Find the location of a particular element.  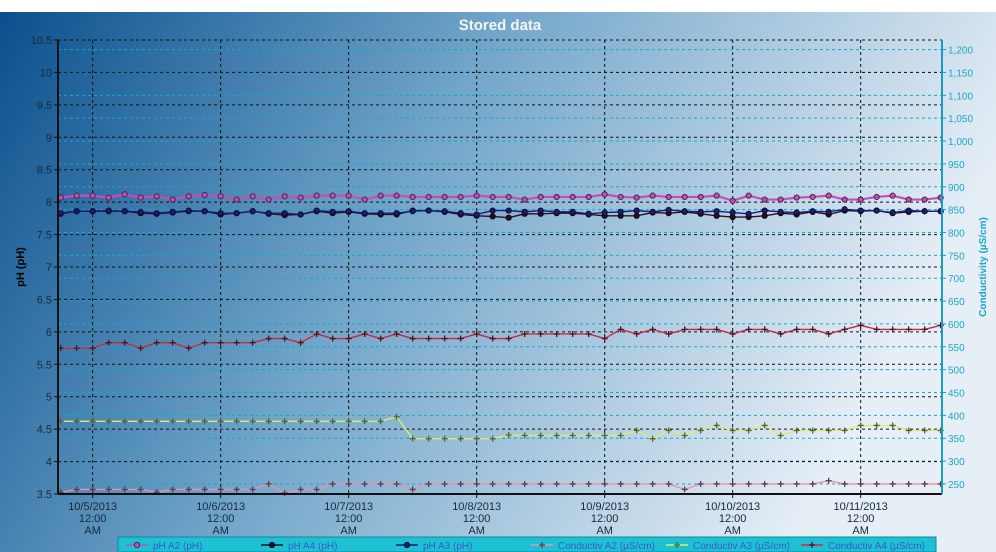

y-tick-label: 6.5 is located at coordinates (44, 300).